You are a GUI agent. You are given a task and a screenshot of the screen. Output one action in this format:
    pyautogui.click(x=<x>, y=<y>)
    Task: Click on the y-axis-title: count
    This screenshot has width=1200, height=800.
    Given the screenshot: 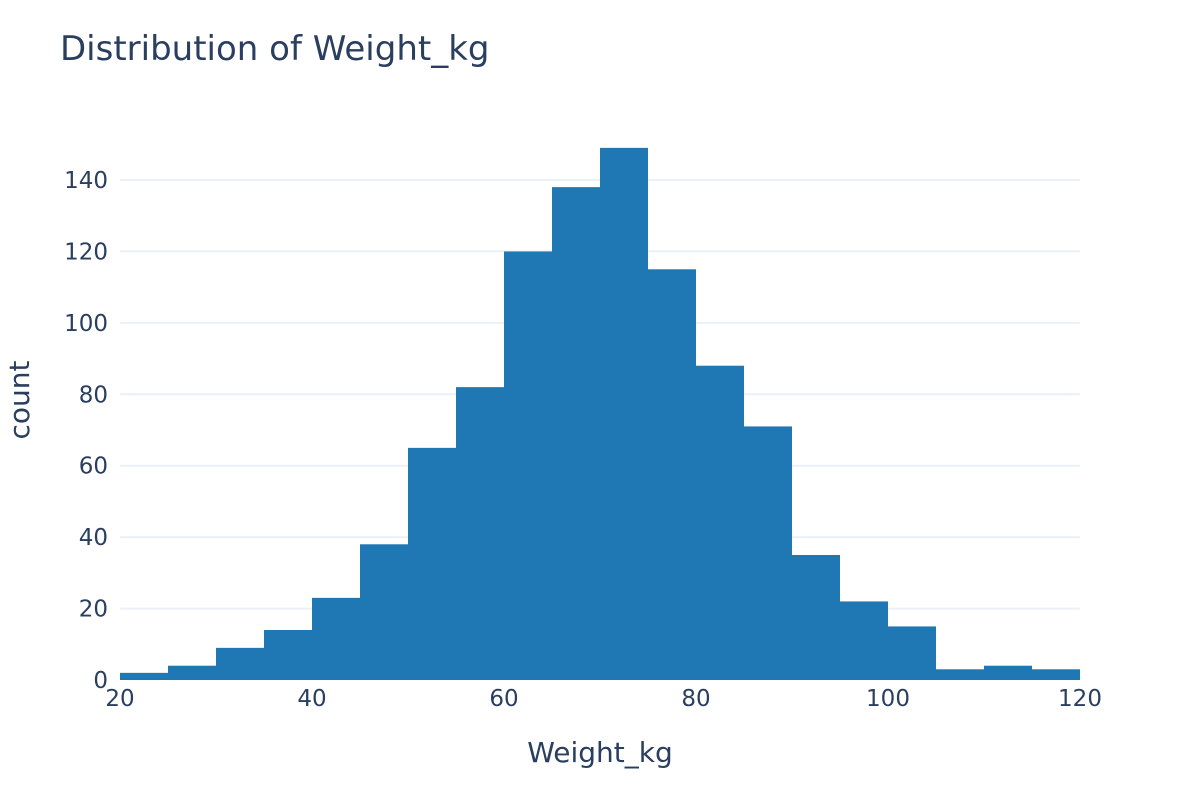 What is the action you would take?
    pyautogui.click(x=19, y=399)
    